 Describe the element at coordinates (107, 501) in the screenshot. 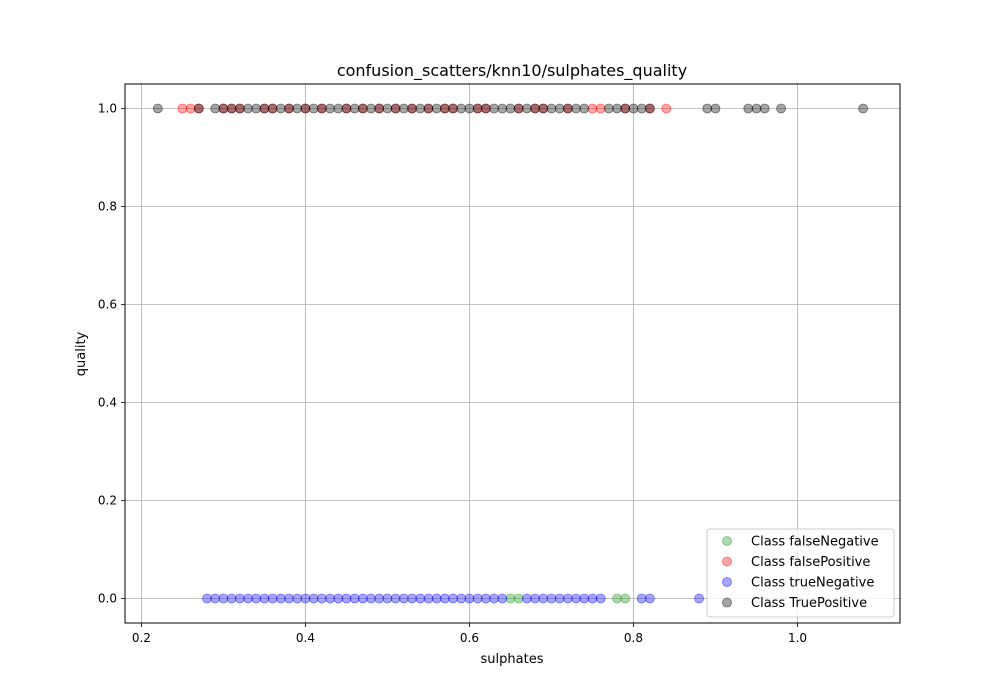

I see `y-tick-label: 0.2` at that location.